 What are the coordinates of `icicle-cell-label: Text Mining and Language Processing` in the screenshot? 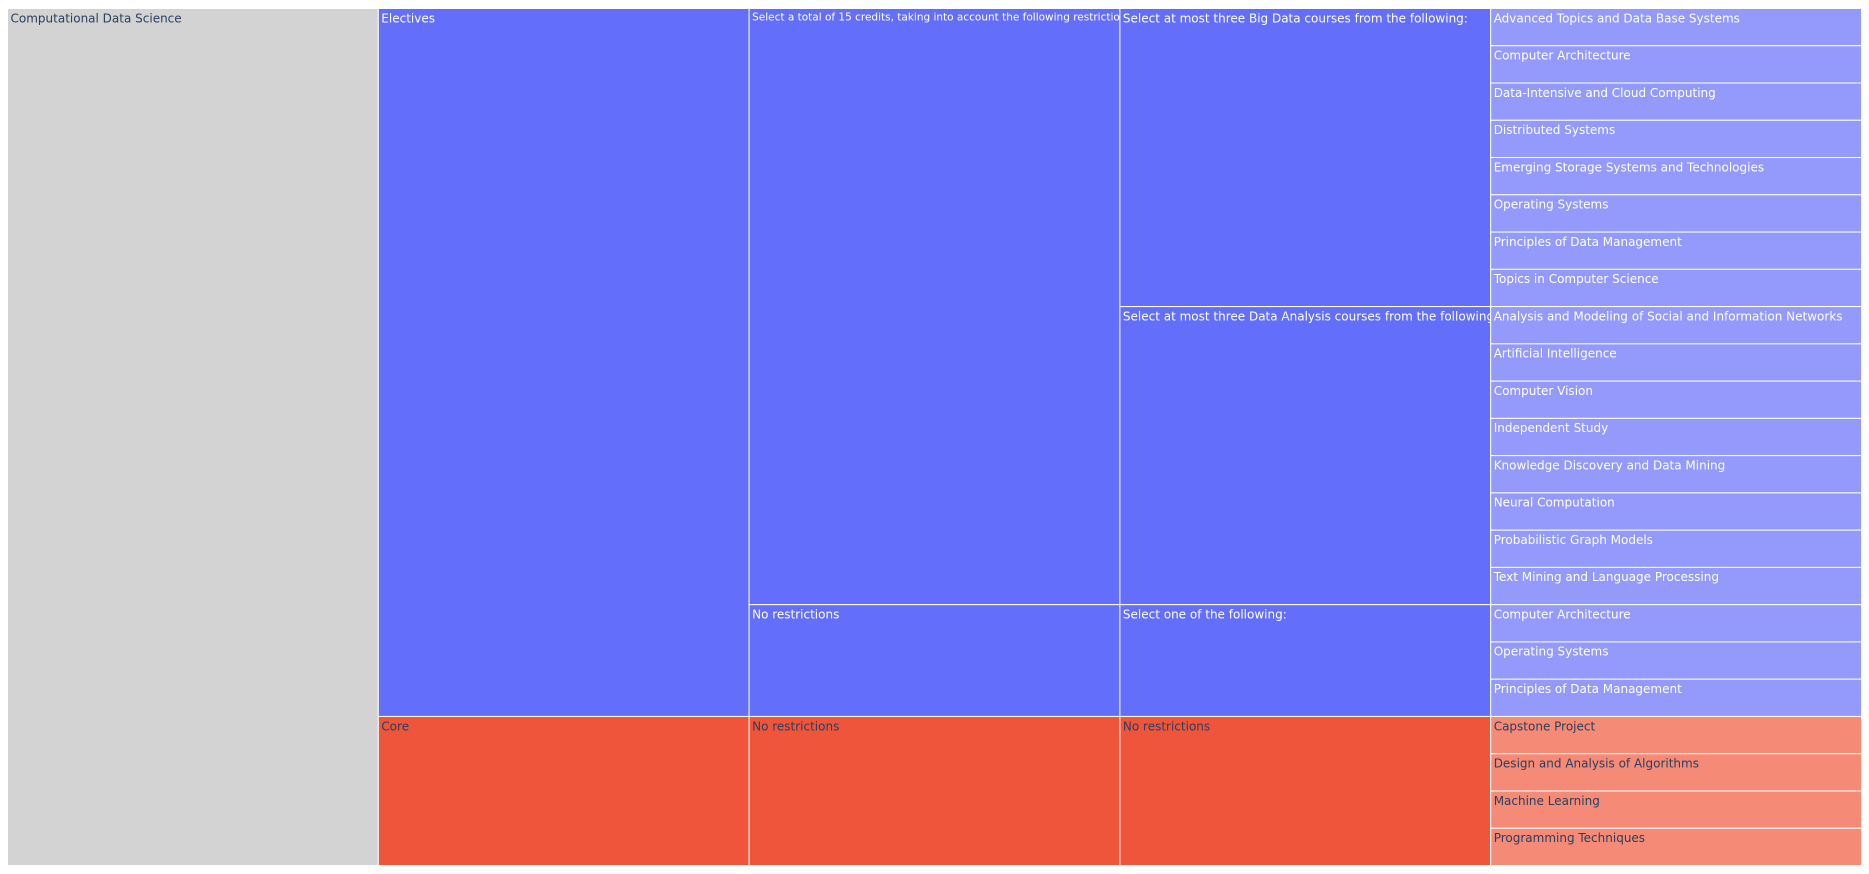 It's located at (1606, 577).